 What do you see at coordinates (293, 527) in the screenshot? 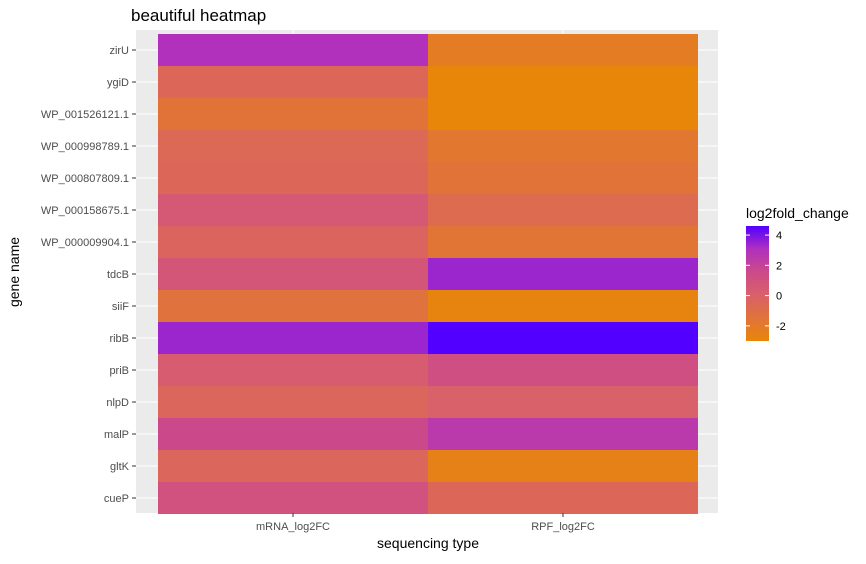
I see `x-tick-label: mRNA_log2FC` at bounding box center [293, 527].